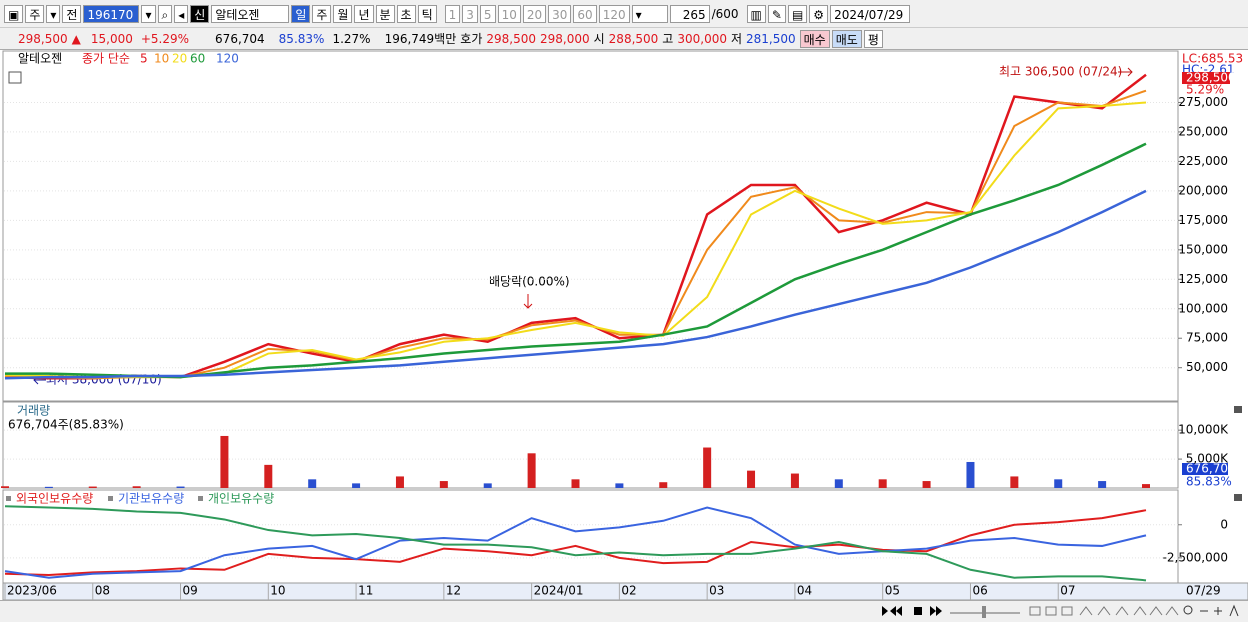 This screenshot has width=1248, height=622. Describe the element at coordinates (624, 611) in the screenshot. I see `scroll-bar` at that location.